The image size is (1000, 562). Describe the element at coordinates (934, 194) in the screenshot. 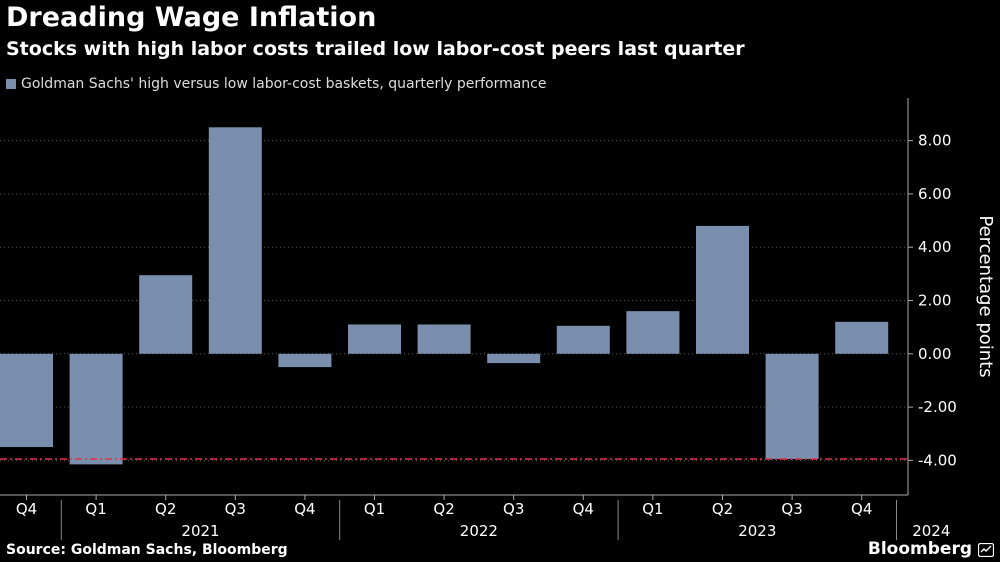

I see `y-tick-label: 6.00` at that location.